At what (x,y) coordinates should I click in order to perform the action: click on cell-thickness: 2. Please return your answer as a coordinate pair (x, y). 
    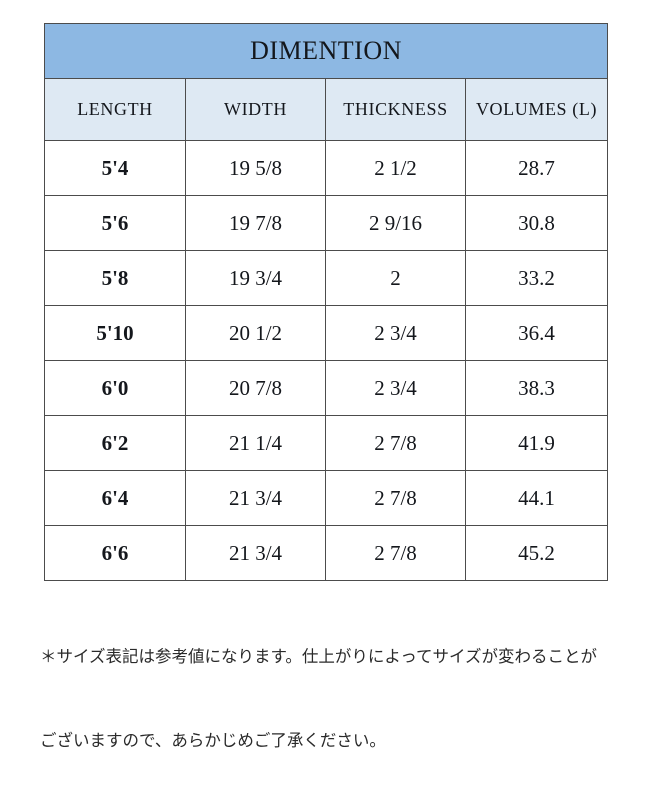
    Looking at the image, I should click on (395, 278).